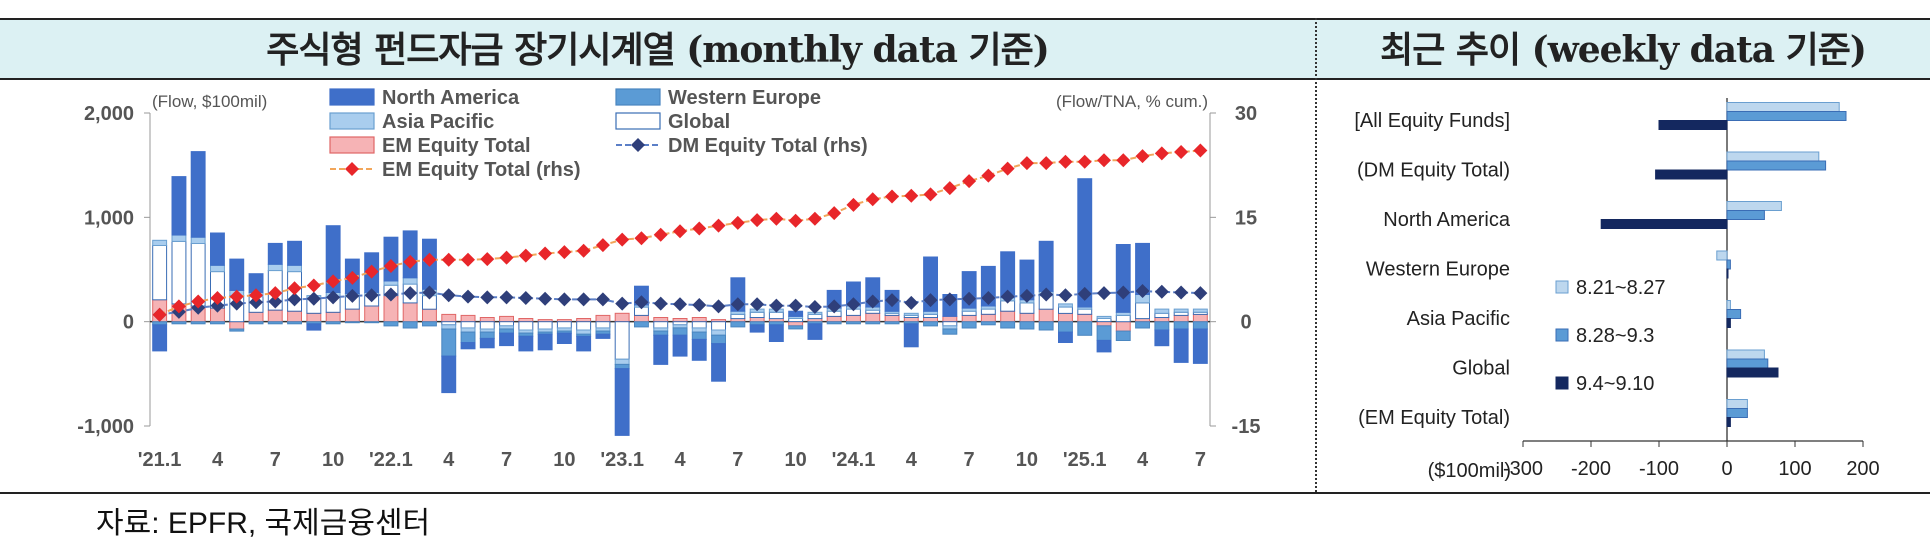 The height and width of the screenshot is (544, 1930). Describe the element at coordinates (854, 460) in the screenshot. I see `x-tick-label: '24.1` at that location.